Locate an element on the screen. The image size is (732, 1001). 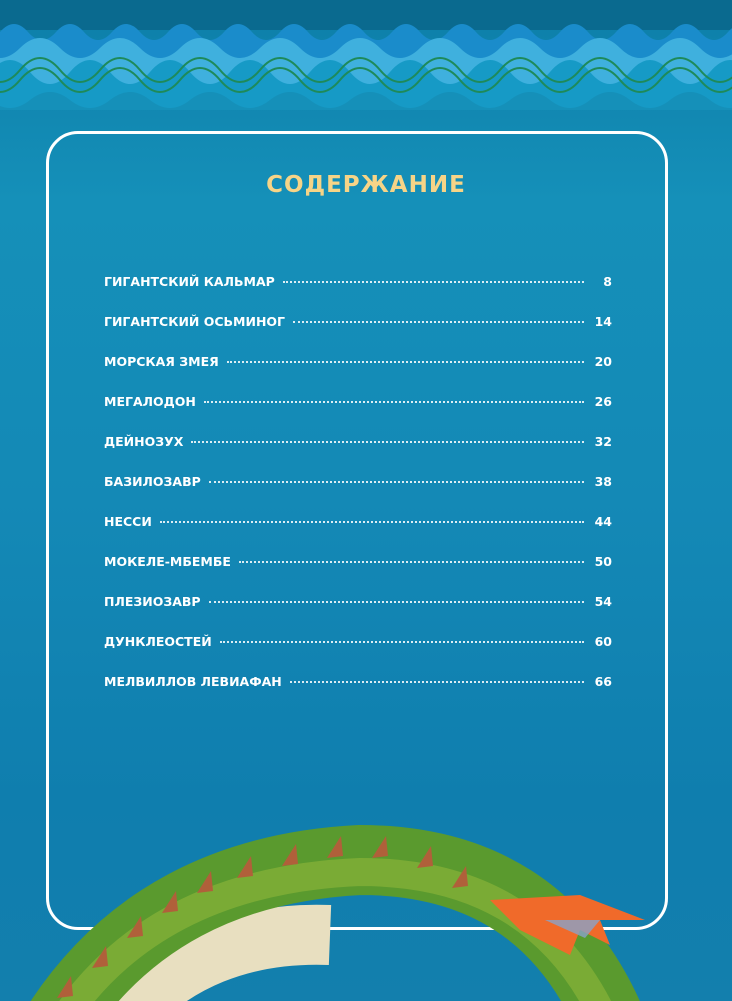
serpent-spikes is located at coordinates (262, 917).